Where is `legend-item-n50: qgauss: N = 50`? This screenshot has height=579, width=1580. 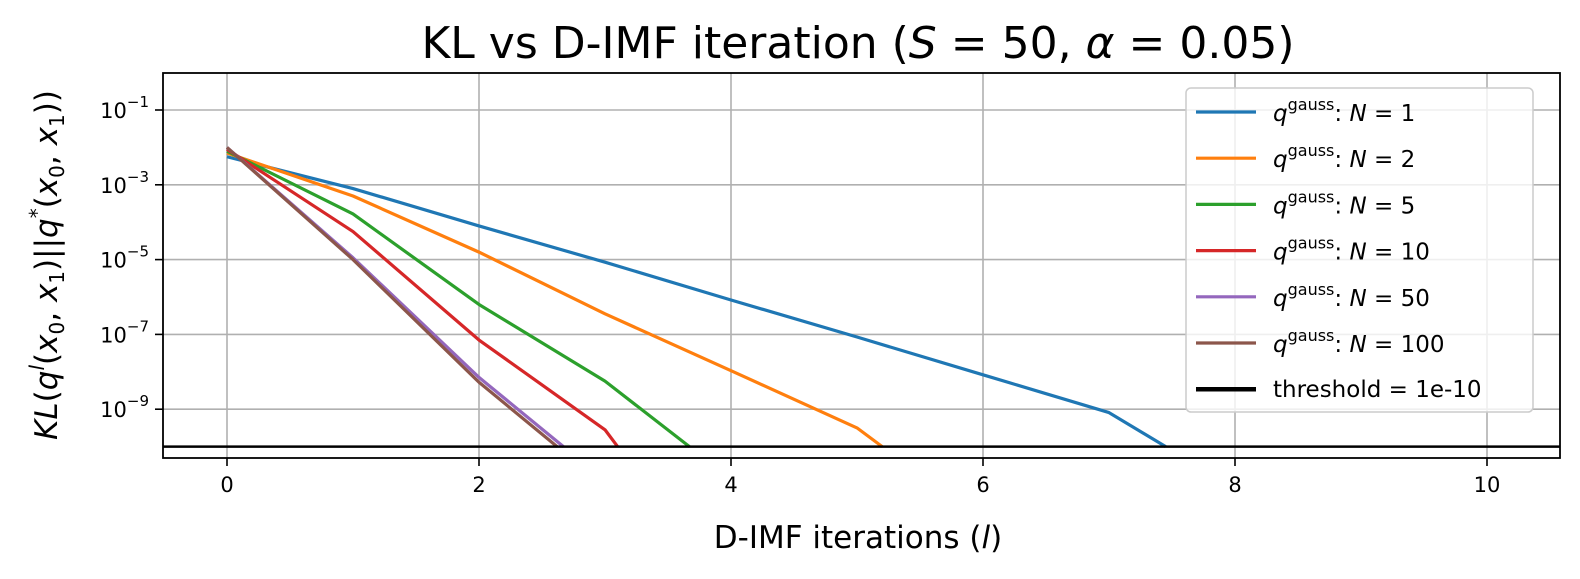 legend-item-n50: qgauss: N = 50 is located at coordinates (1313, 296).